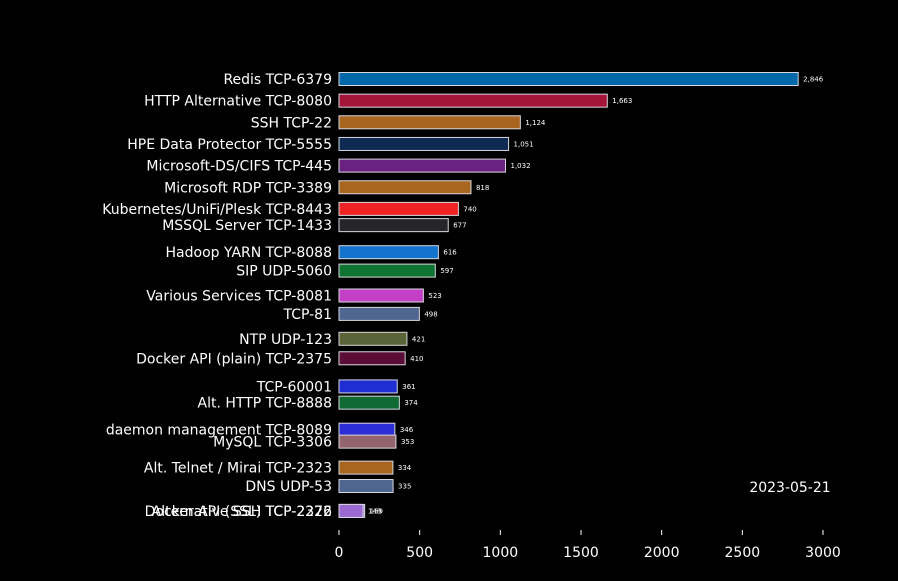  What do you see at coordinates (265, 404) in the screenshot?
I see `category-label-15: Alt. HTTP TCP-8888` at bounding box center [265, 404].